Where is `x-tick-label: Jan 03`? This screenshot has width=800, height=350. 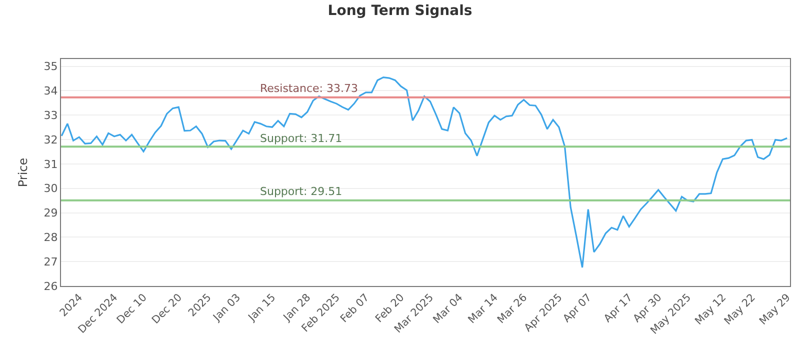
x-tick-label: Jan 03 is located at coordinates (226, 308).